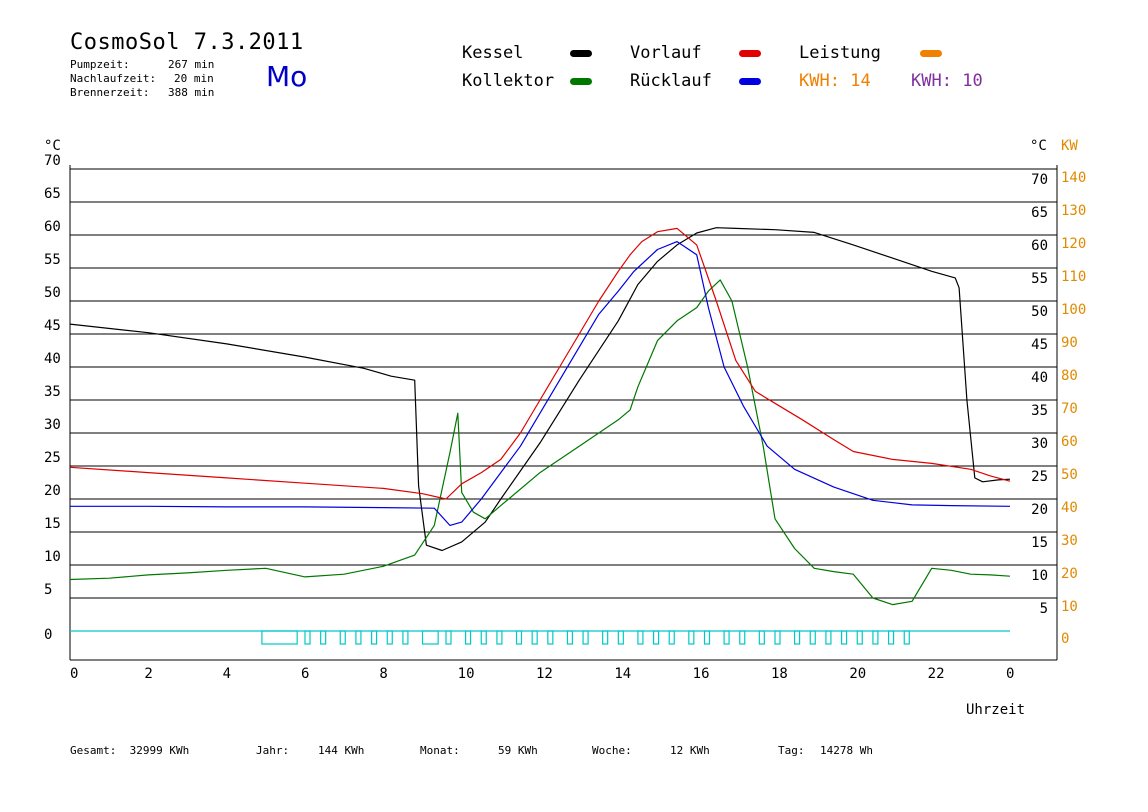 The height and width of the screenshot is (812, 1148). Describe the element at coordinates (540, 637) in the screenshot. I see `pump-indicator` at that location.